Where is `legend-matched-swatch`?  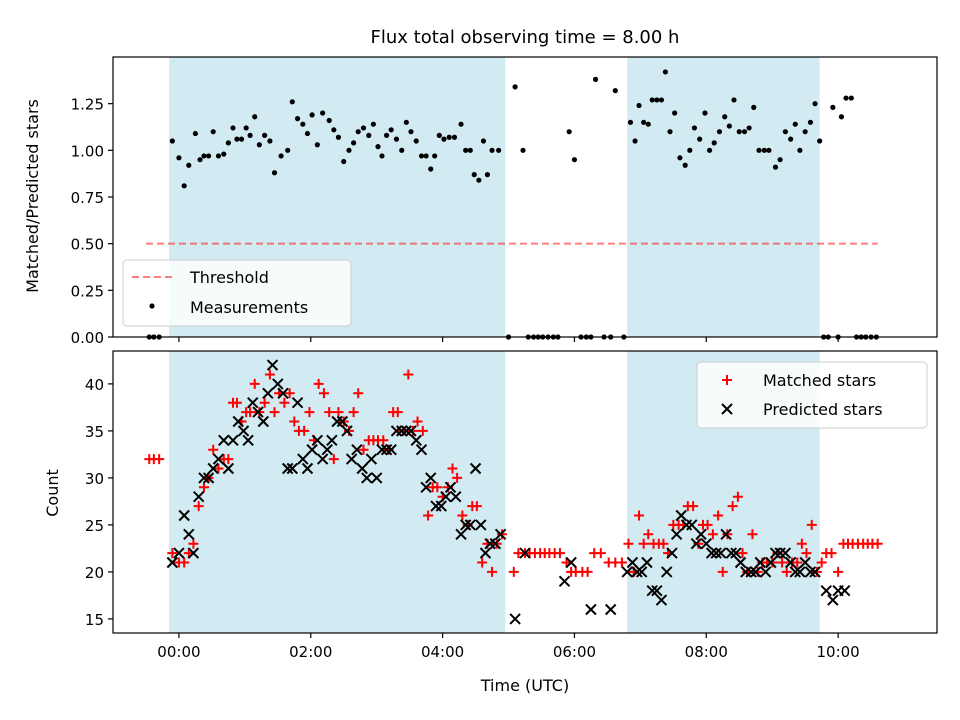 legend-matched-swatch is located at coordinates (727, 380).